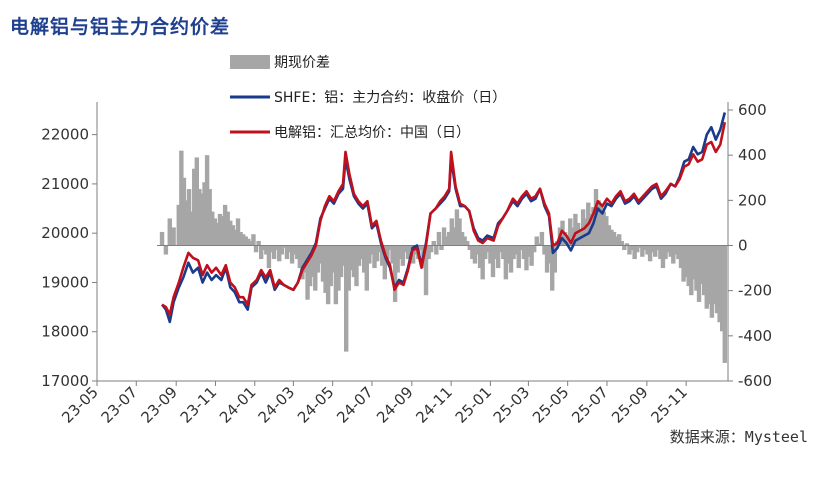 This screenshot has width=821, height=483. What do you see at coordinates (159, 405) in the screenshot?
I see `x-tick-label: 23-09` at bounding box center [159, 405].